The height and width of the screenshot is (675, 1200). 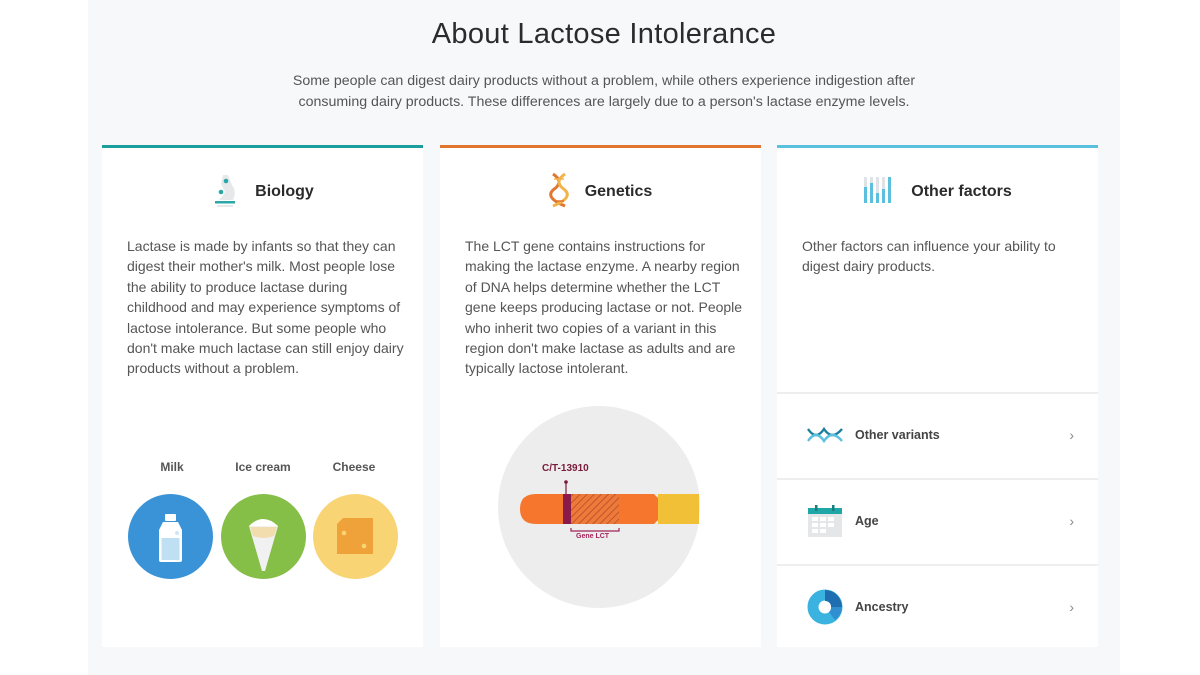 I want to click on dna-strand-icon, so click(x=825, y=435).